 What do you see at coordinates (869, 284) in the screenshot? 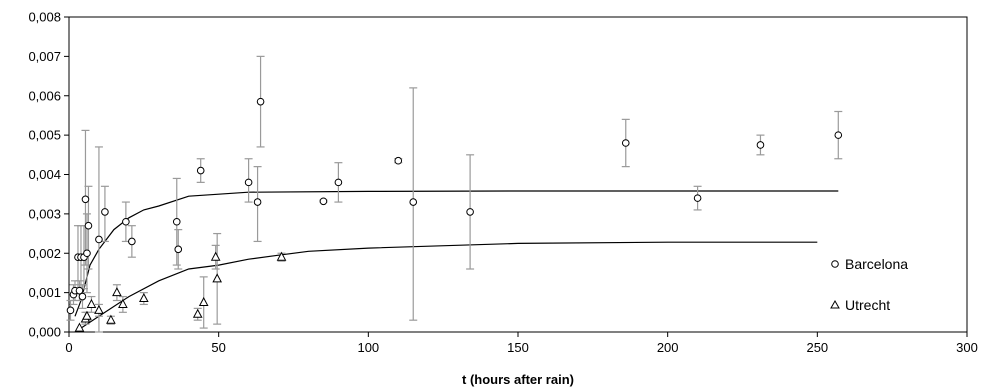
I see `legend: Barcelona Utrecht` at bounding box center [869, 284].